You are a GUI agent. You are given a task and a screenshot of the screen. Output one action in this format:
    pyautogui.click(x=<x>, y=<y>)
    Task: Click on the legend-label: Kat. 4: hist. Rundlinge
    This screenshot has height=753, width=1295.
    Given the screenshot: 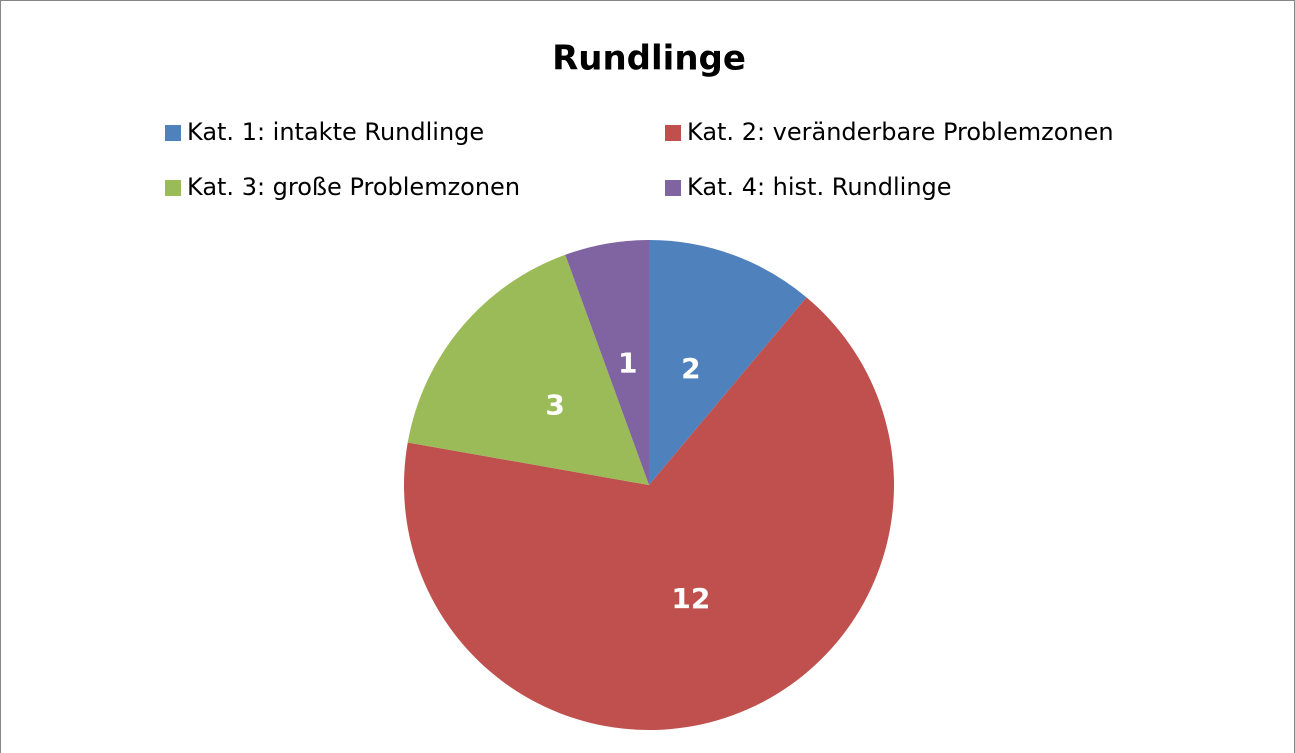 What is the action you would take?
    pyautogui.click(x=819, y=187)
    